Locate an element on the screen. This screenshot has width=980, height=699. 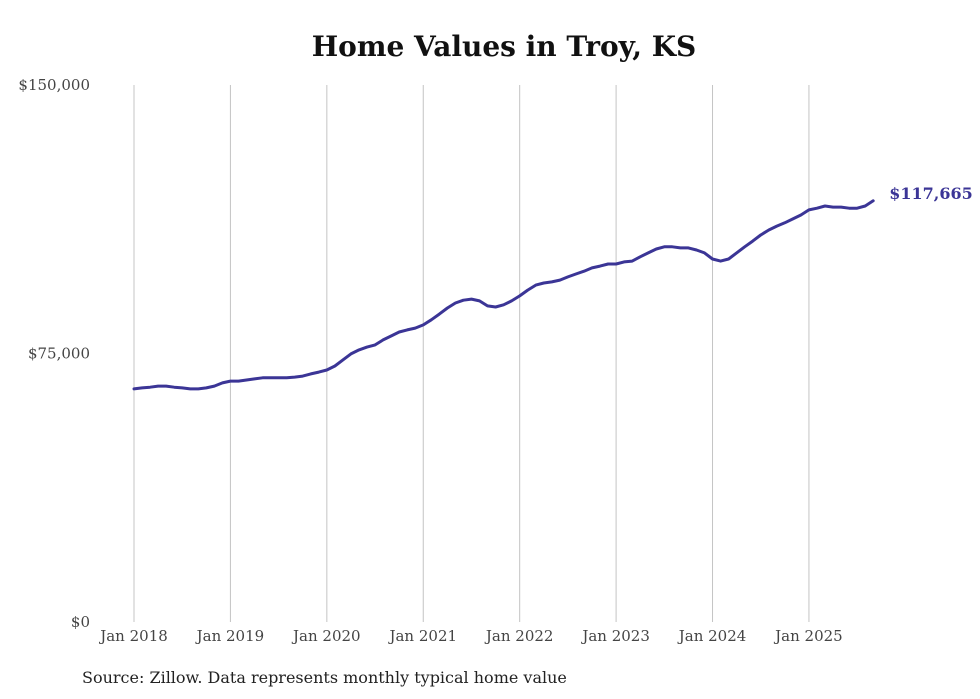
y-axis: $0 $75,000 $150,000 is located at coordinates (54, 353).